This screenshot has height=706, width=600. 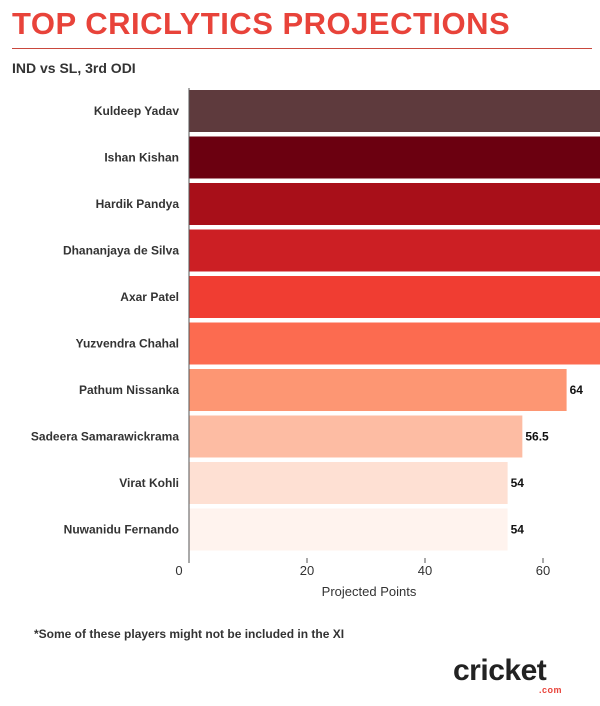 What do you see at coordinates (577, 390) in the screenshot?
I see `value-label: 64` at bounding box center [577, 390].